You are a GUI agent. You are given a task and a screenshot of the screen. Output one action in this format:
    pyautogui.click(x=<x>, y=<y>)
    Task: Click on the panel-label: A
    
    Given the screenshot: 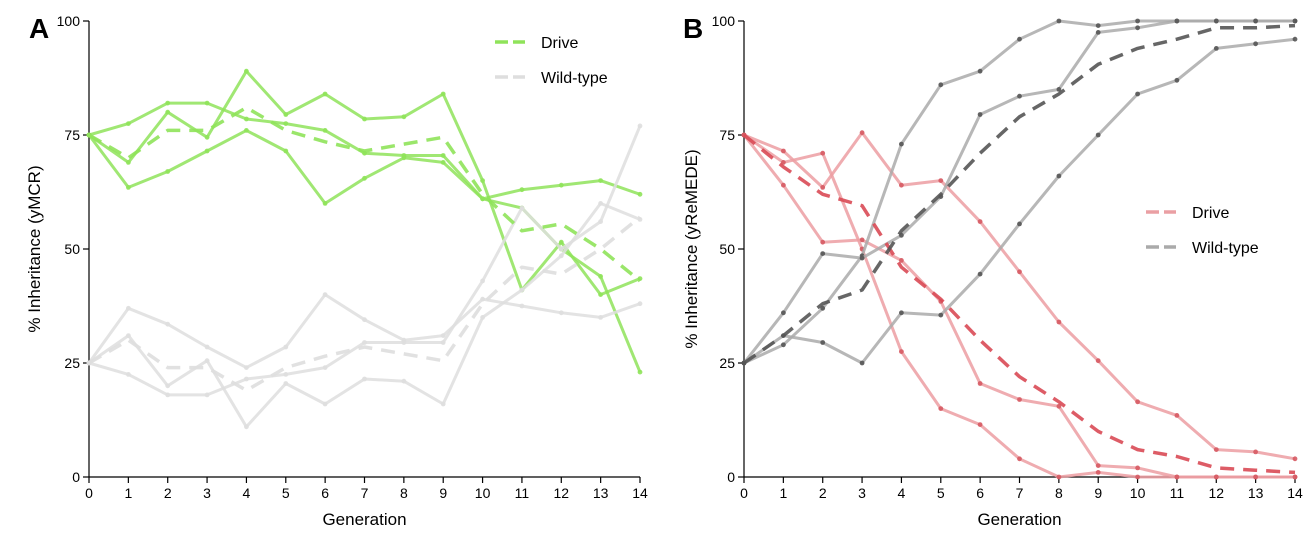 What is the action you would take?
    pyautogui.click(x=39, y=28)
    